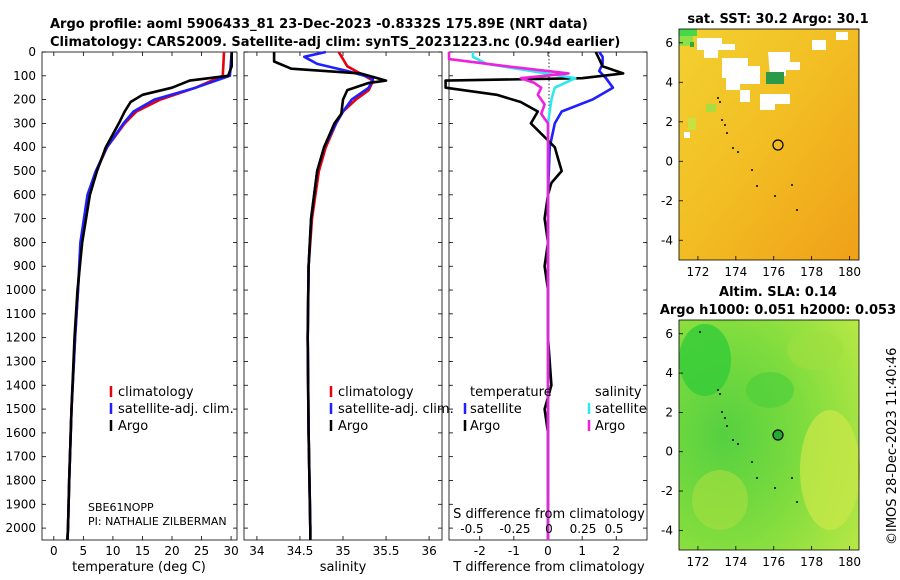 The height and width of the screenshot is (580, 900). Describe the element at coordinates (480, 551) in the screenshot. I see `x-tick-label: -2` at that location.